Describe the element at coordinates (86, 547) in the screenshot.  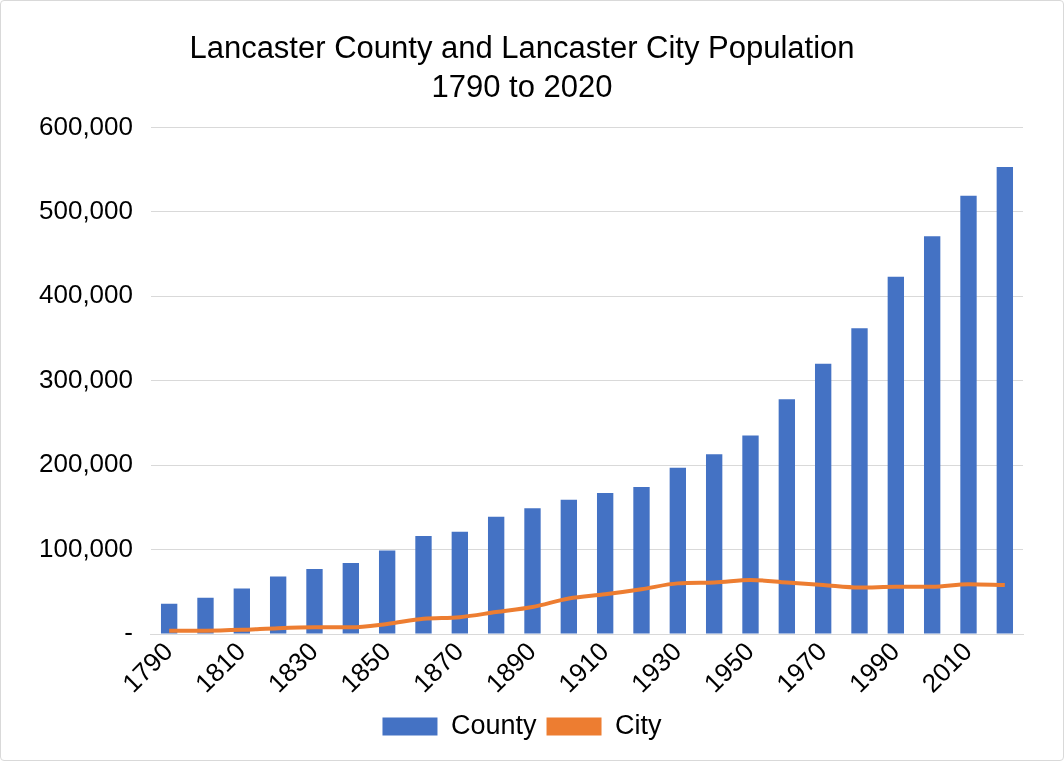
I see `y-tick-label: 100,000` at that location.